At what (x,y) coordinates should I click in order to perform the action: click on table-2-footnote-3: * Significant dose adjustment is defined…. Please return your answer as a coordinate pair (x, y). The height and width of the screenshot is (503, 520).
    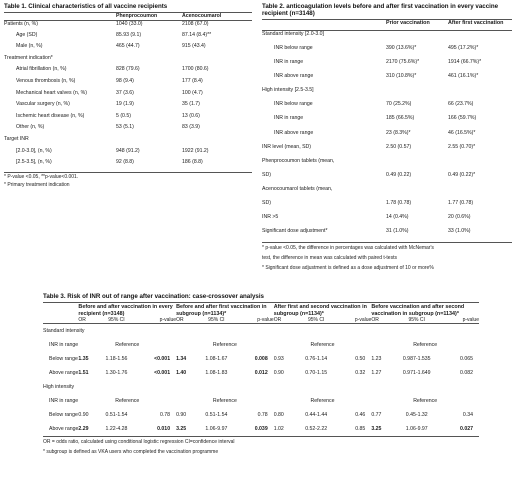
    Looking at the image, I should click on (348, 268).